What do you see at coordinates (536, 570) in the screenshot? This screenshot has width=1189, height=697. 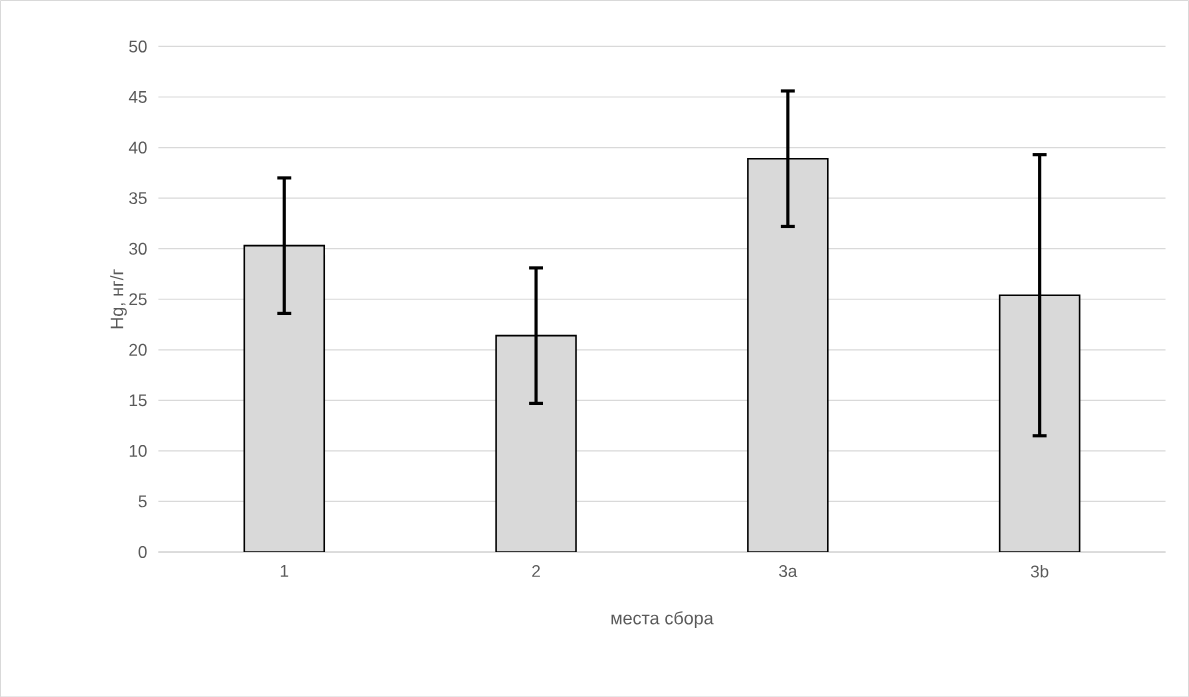 I see `x-tick-label: 2` at bounding box center [536, 570].